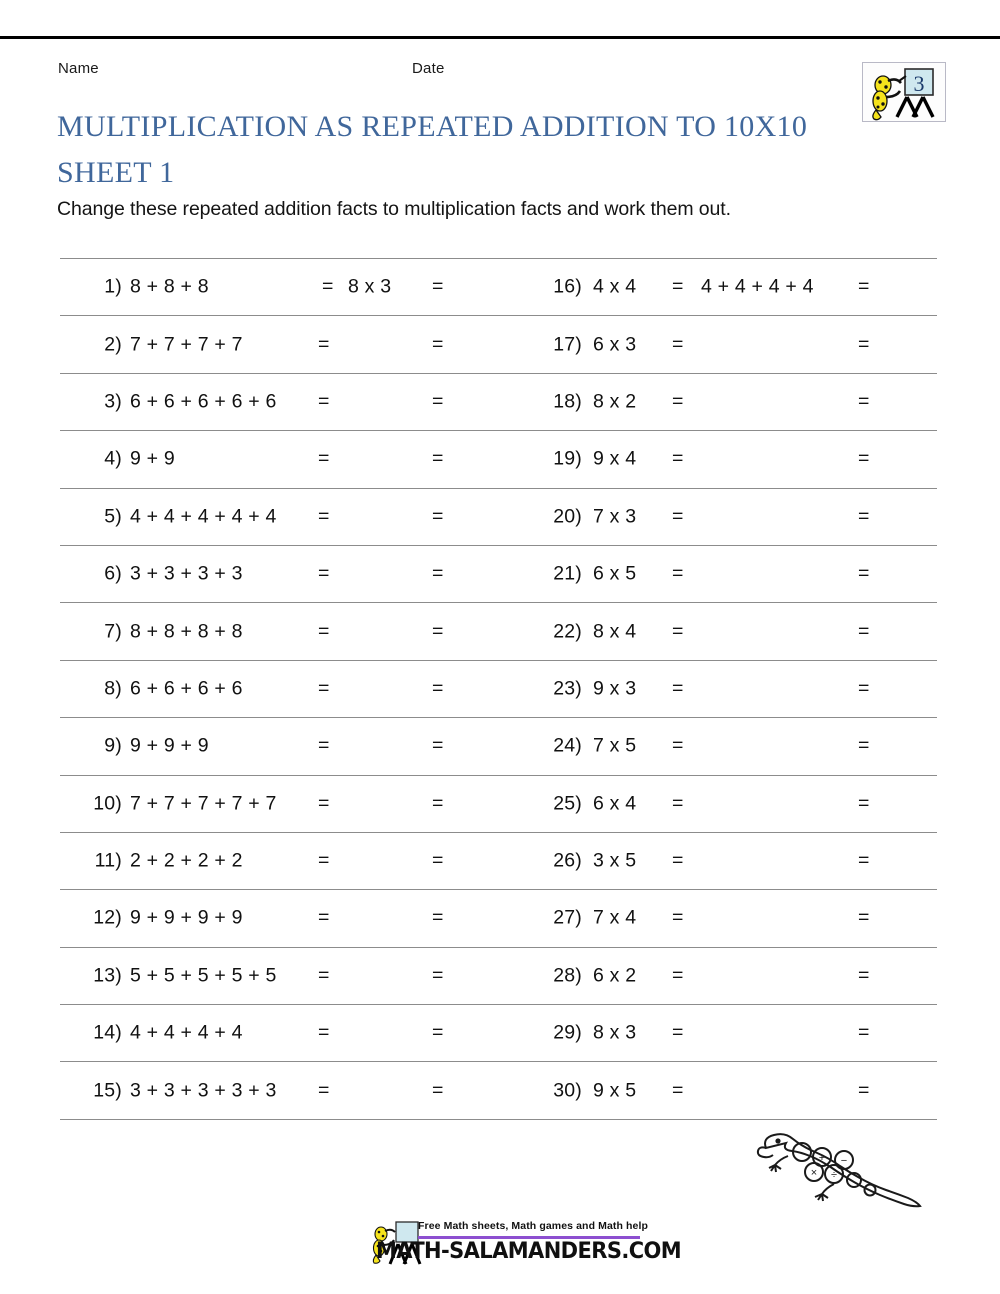  What do you see at coordinates (615, 1090) in the screenshot?
I see `problem-expression: 9 x 5` at bounding box center [615, 1090].